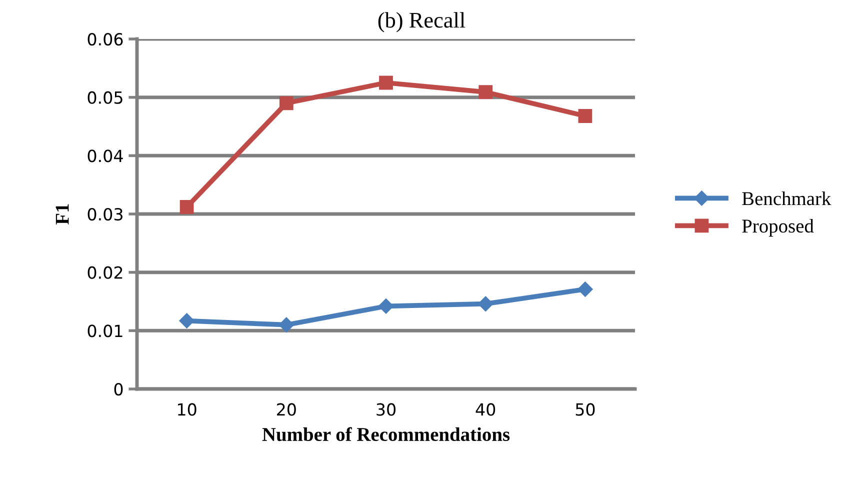 The height and width of the screenshot is (484, 843). Describe the element at coordinates (118, 389) in the screenshot. I see `y-tick-label: 0` at that location.